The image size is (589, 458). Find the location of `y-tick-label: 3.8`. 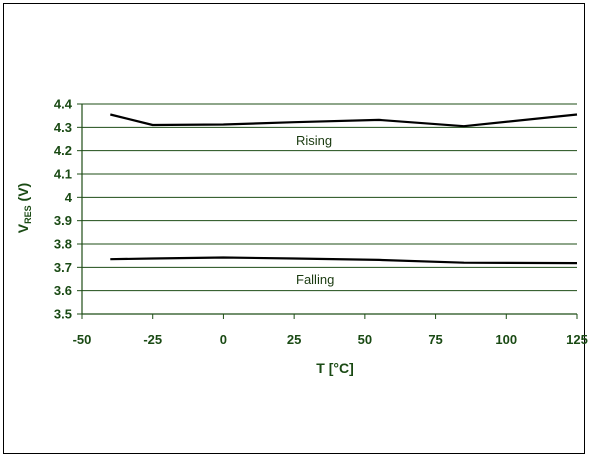

y-tick-label: 3.8 is located at coordinates (63, 244).